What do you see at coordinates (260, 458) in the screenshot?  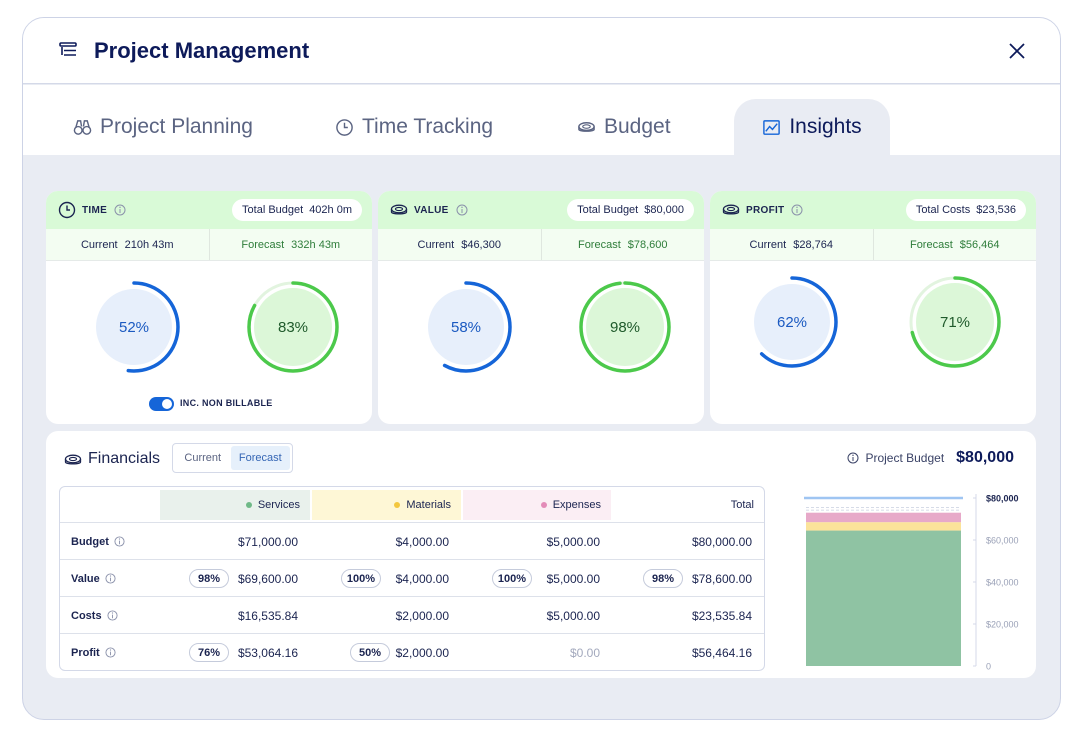 I see `segment-forecast: Forecast` at bounding box center [260, 458].